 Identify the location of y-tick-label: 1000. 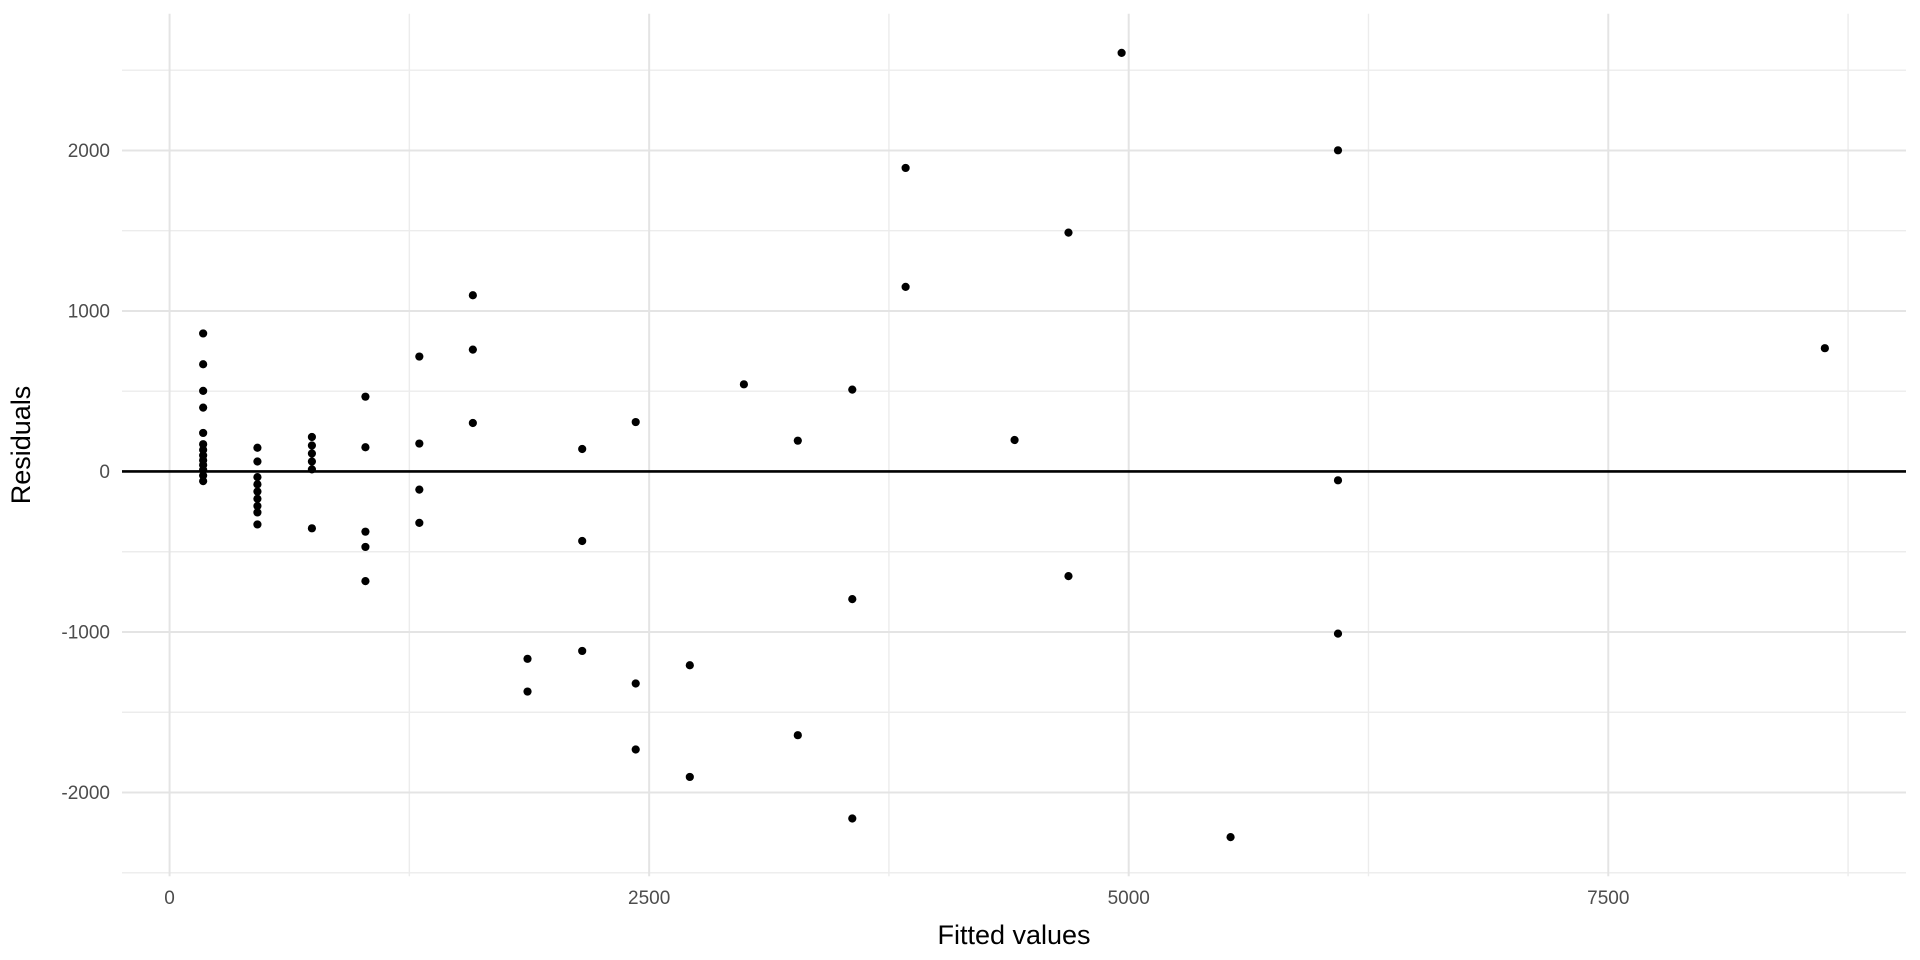
(89, 312).